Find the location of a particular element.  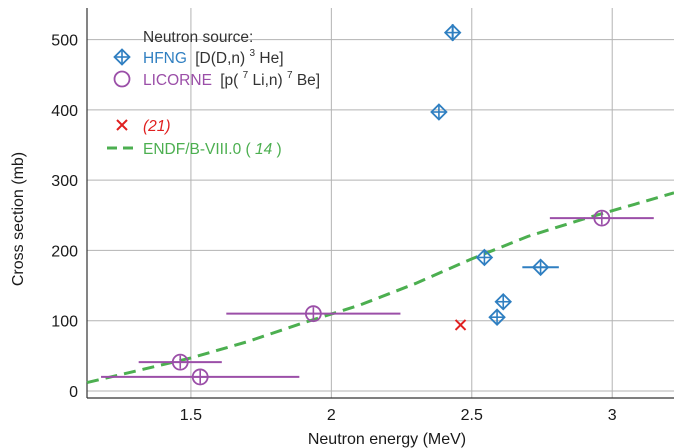

y-tick-label: 100 is located at coordinates (64, 322).